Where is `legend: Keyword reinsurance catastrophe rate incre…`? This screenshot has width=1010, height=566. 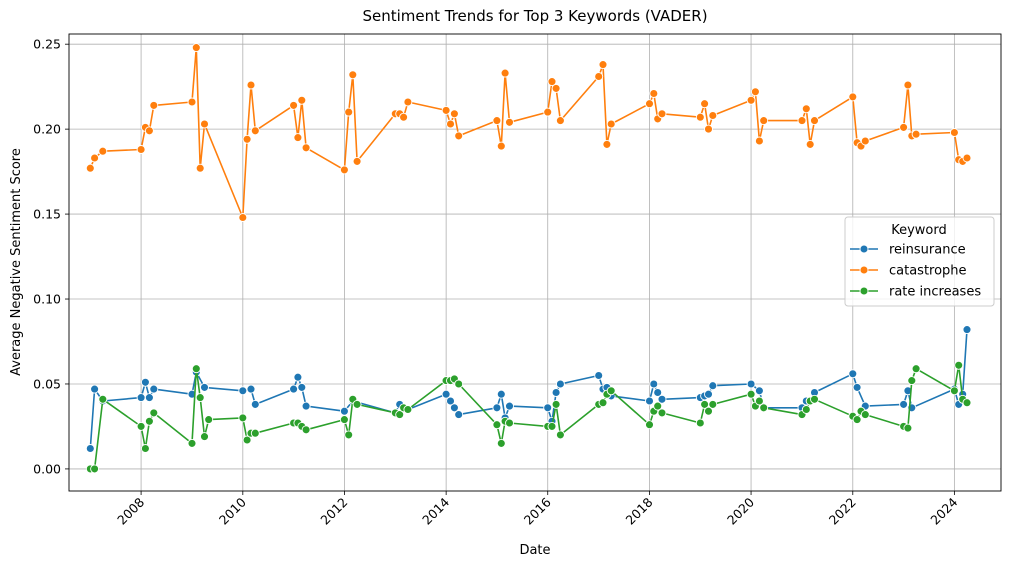 legend: Keyword reinsurance catastrophe rate incre… is located at coordinates (919, 261).